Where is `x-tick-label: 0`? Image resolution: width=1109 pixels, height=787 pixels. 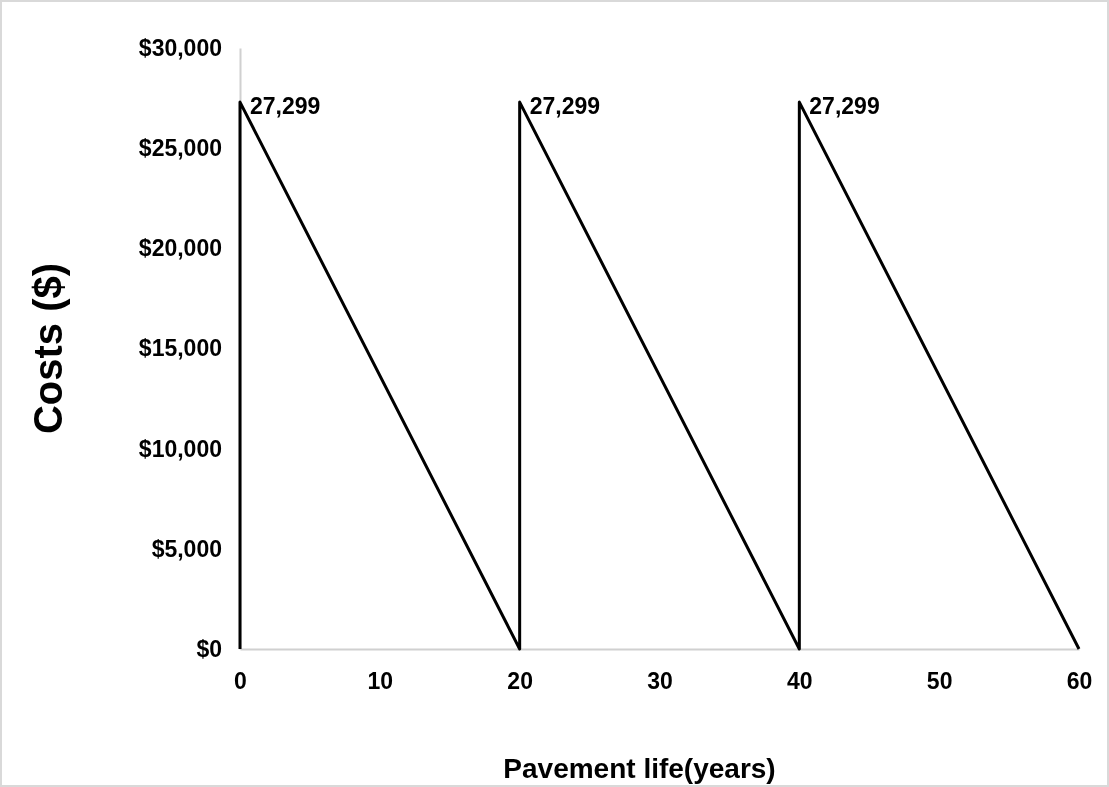
x-tick-label: 0 is located at coordinates (240, 681).